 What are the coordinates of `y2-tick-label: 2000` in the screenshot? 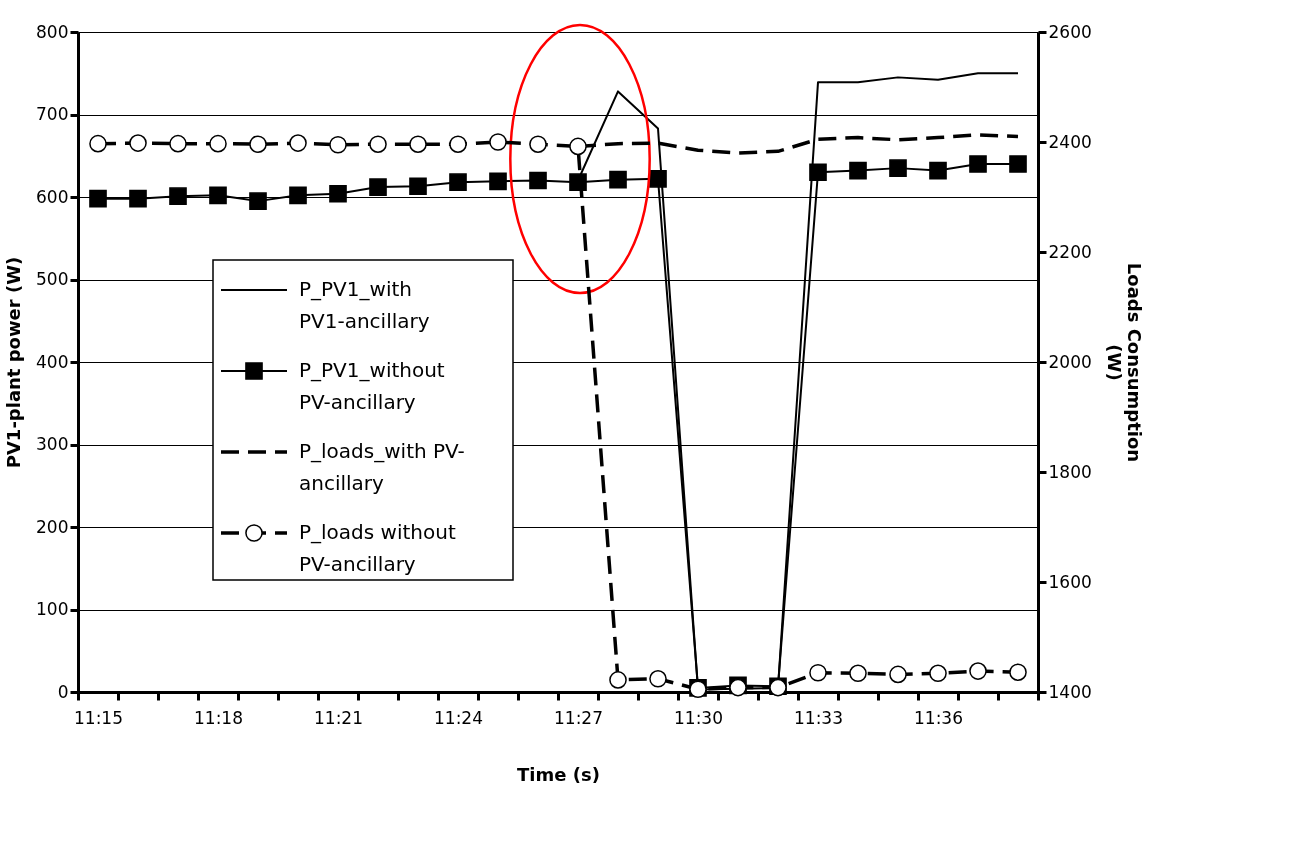 It's located at (1070, 361).